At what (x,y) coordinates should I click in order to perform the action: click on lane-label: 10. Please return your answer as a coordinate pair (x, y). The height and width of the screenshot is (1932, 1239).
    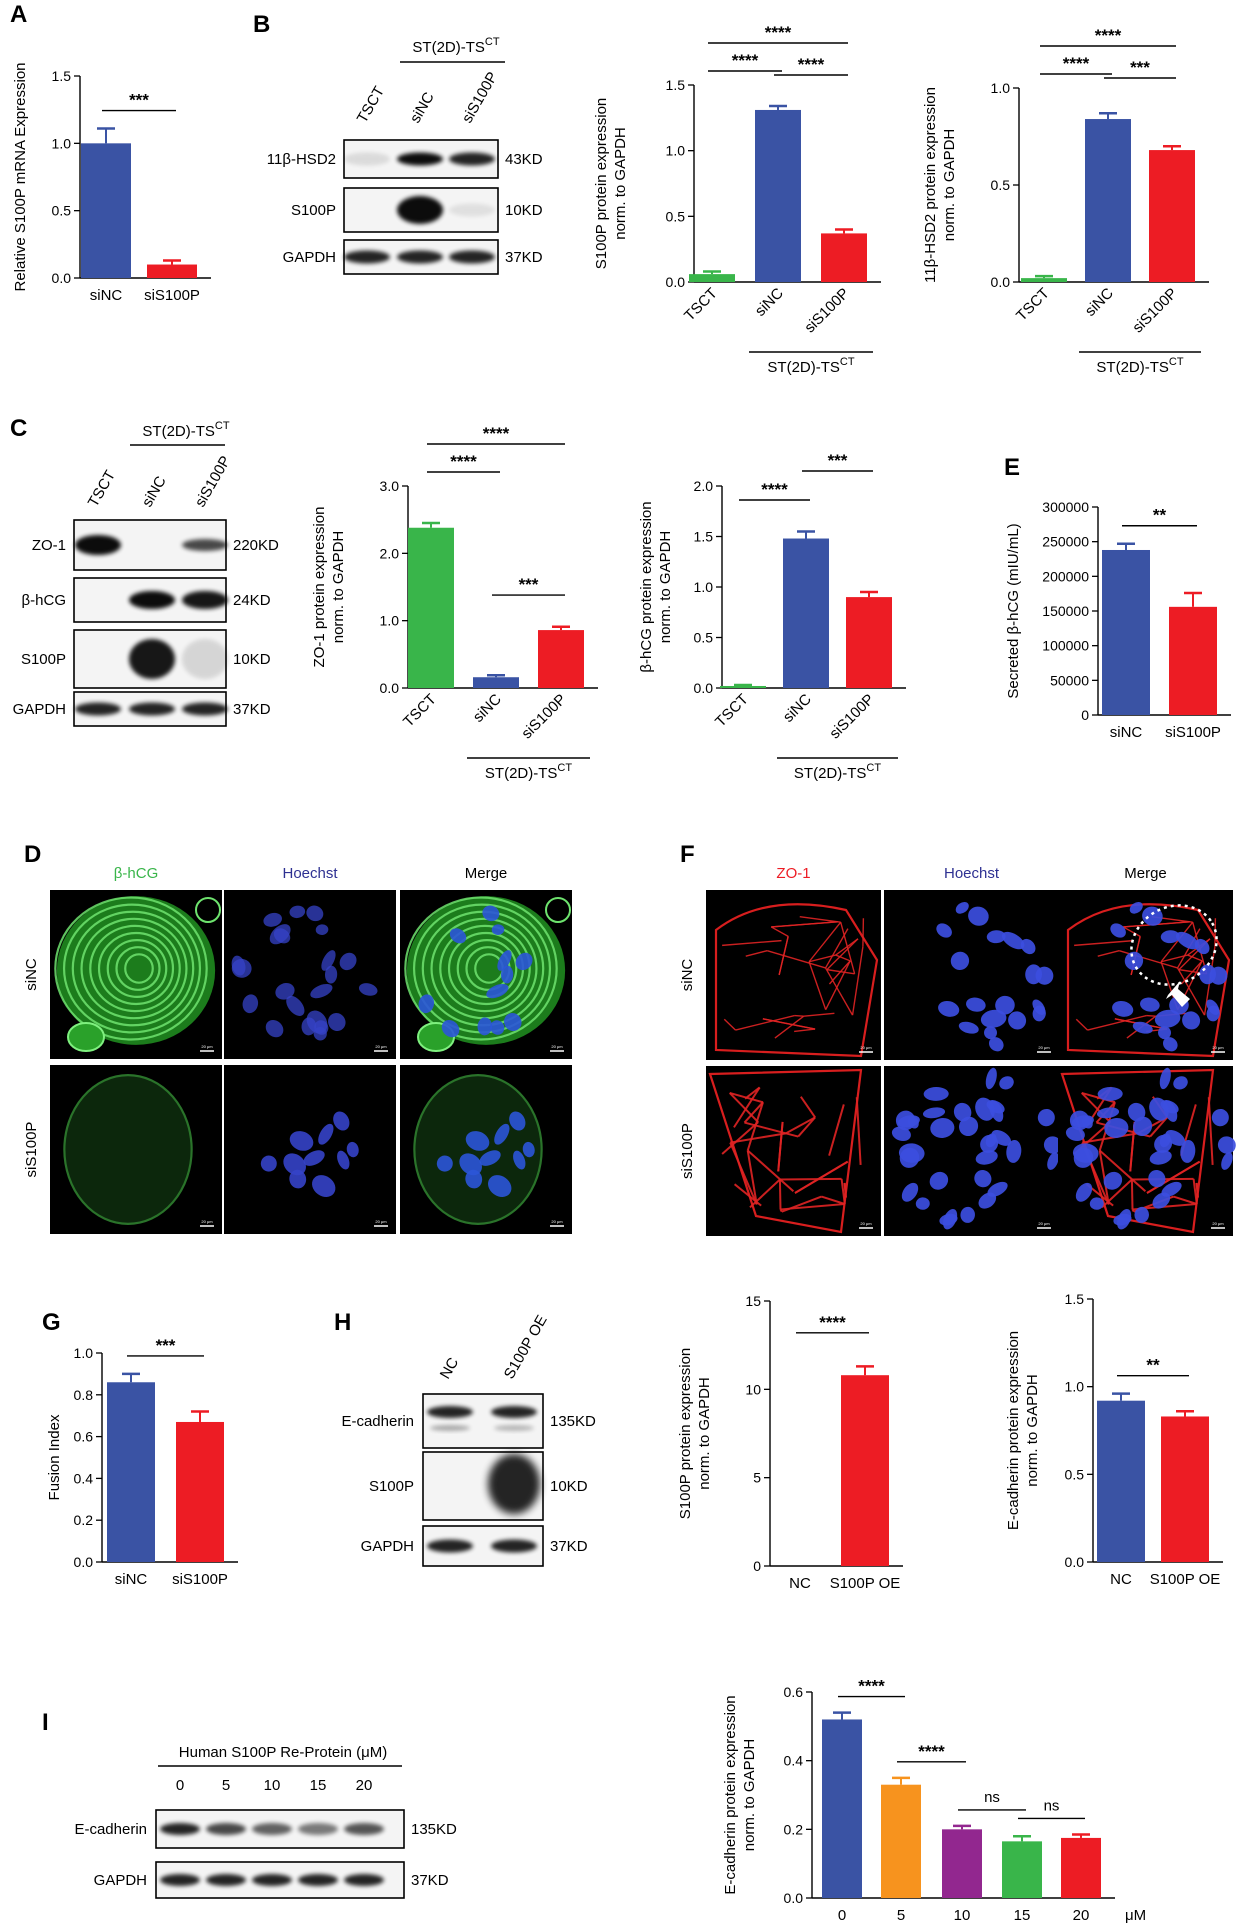
    Looking at the image, I should click on (272, 1785).